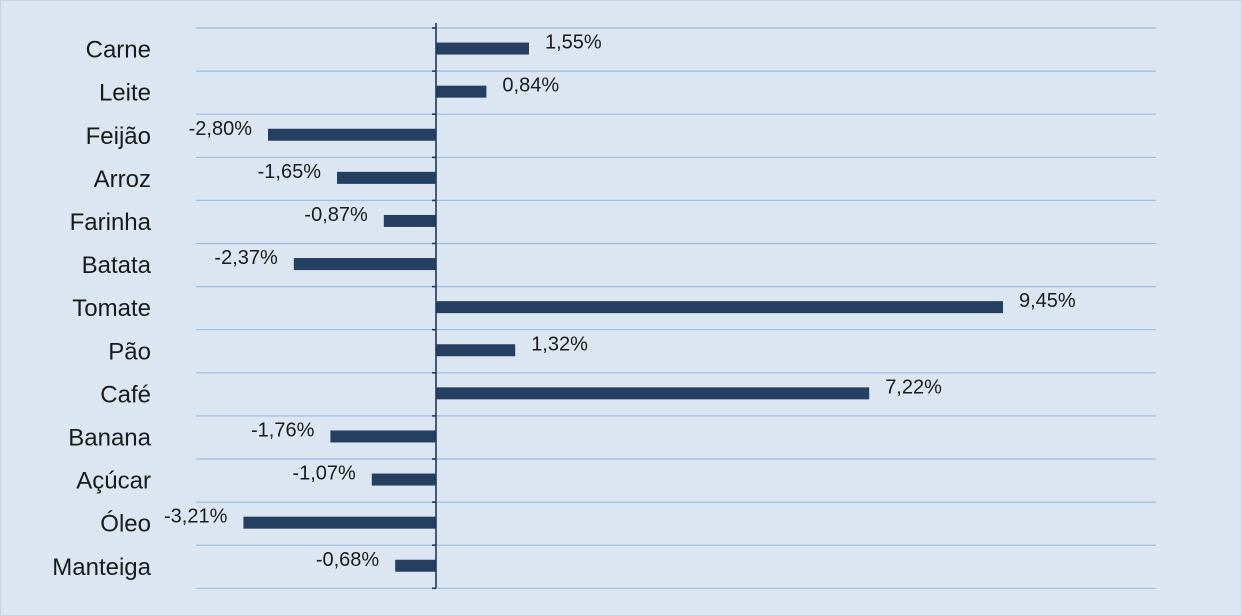 The height and width of the screenshot is (616, 1242). I want to click on category-label: Pão, so click(129, 351).